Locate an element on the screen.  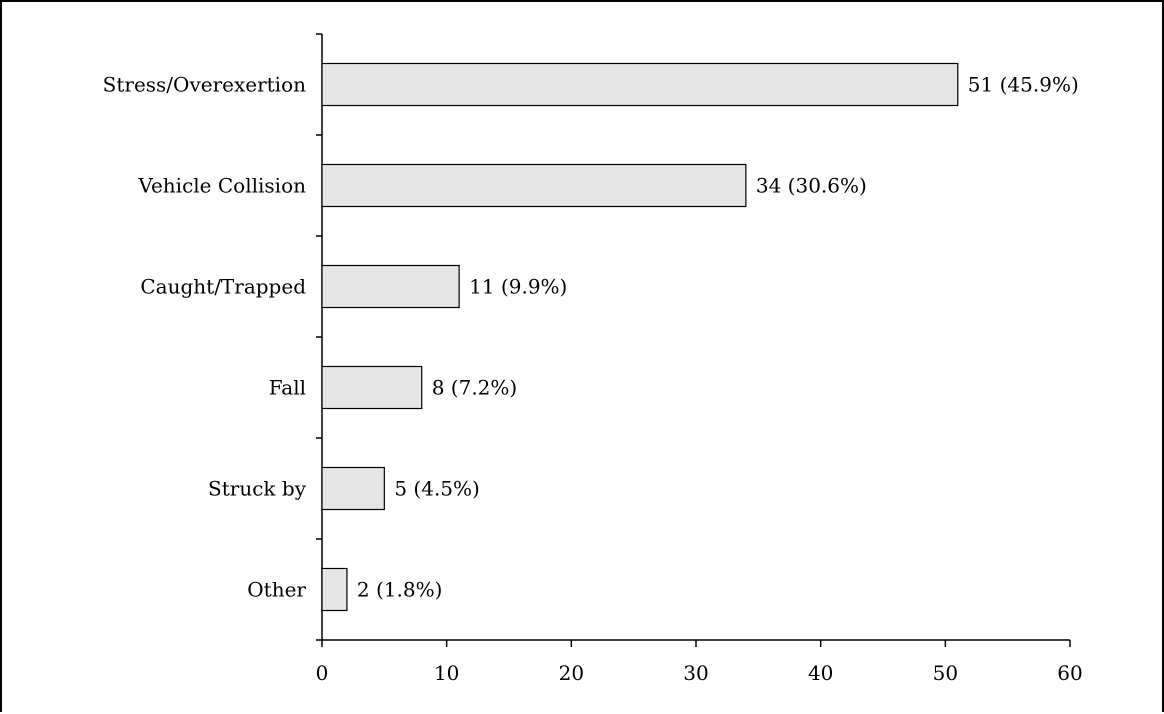
bar-stress-overexertion is located at coordinates (640, 84).